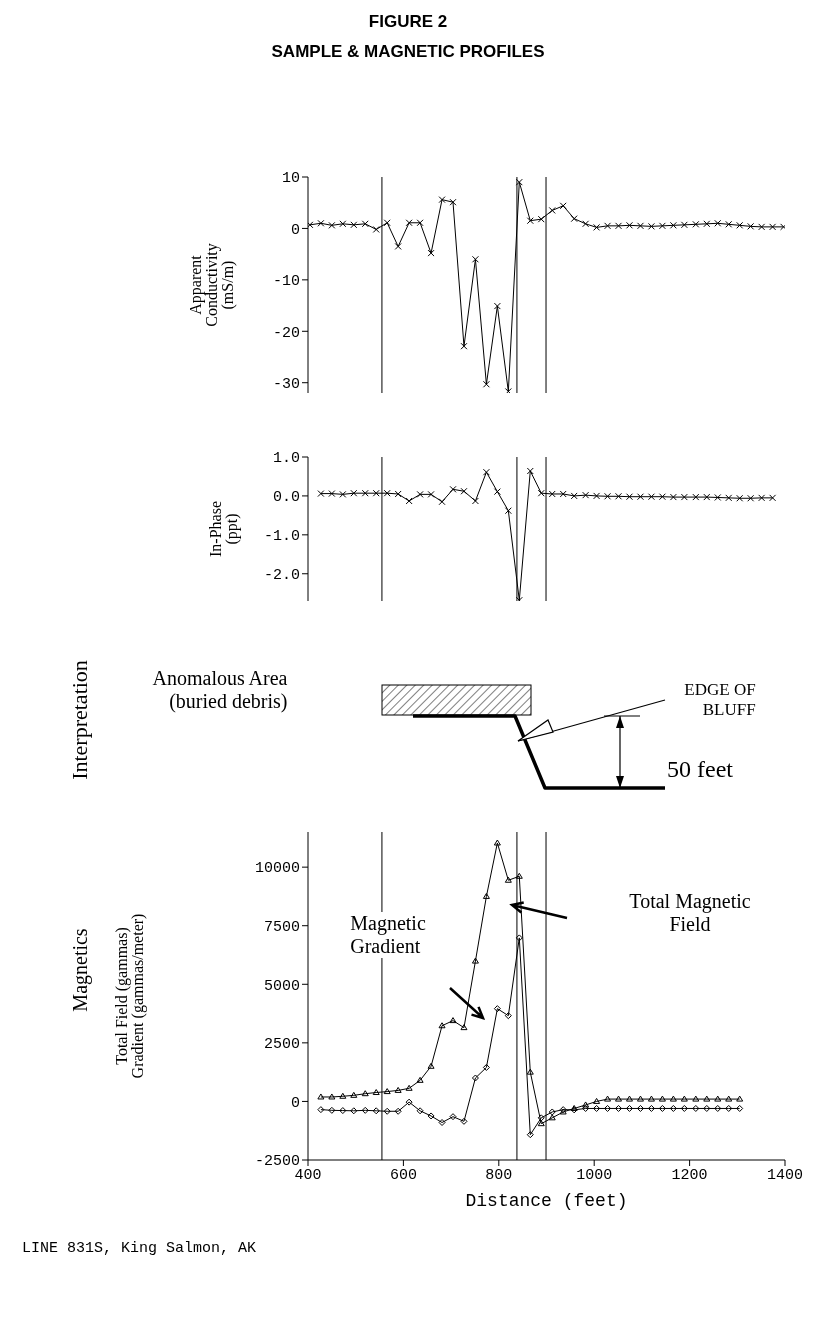 This screenshot has height=1325, width=816. I want to click on annotation: Magnetic Gradient, so click(388, 935).